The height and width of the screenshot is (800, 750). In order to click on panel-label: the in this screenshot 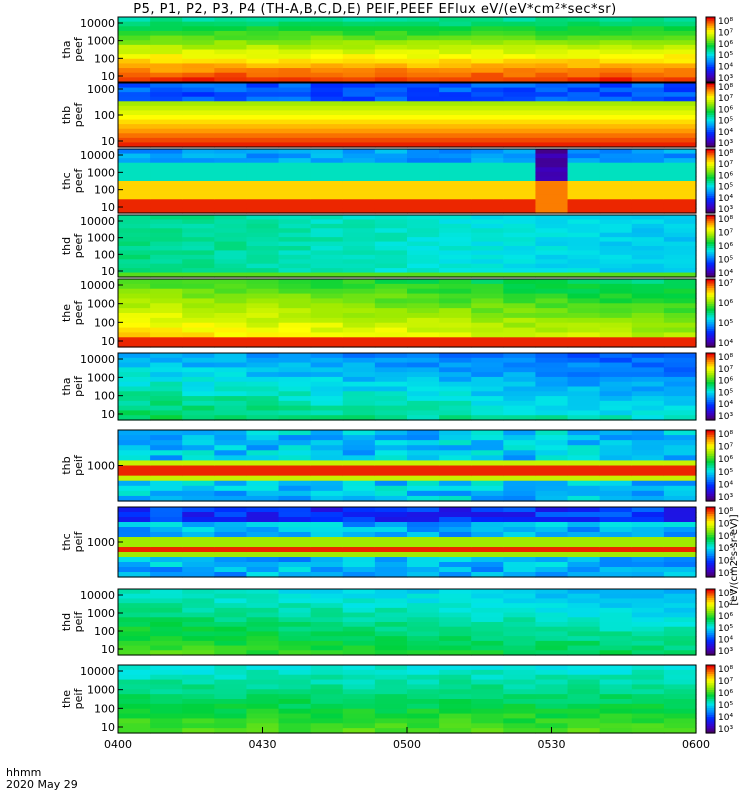, I will do `click(66, 313)`.